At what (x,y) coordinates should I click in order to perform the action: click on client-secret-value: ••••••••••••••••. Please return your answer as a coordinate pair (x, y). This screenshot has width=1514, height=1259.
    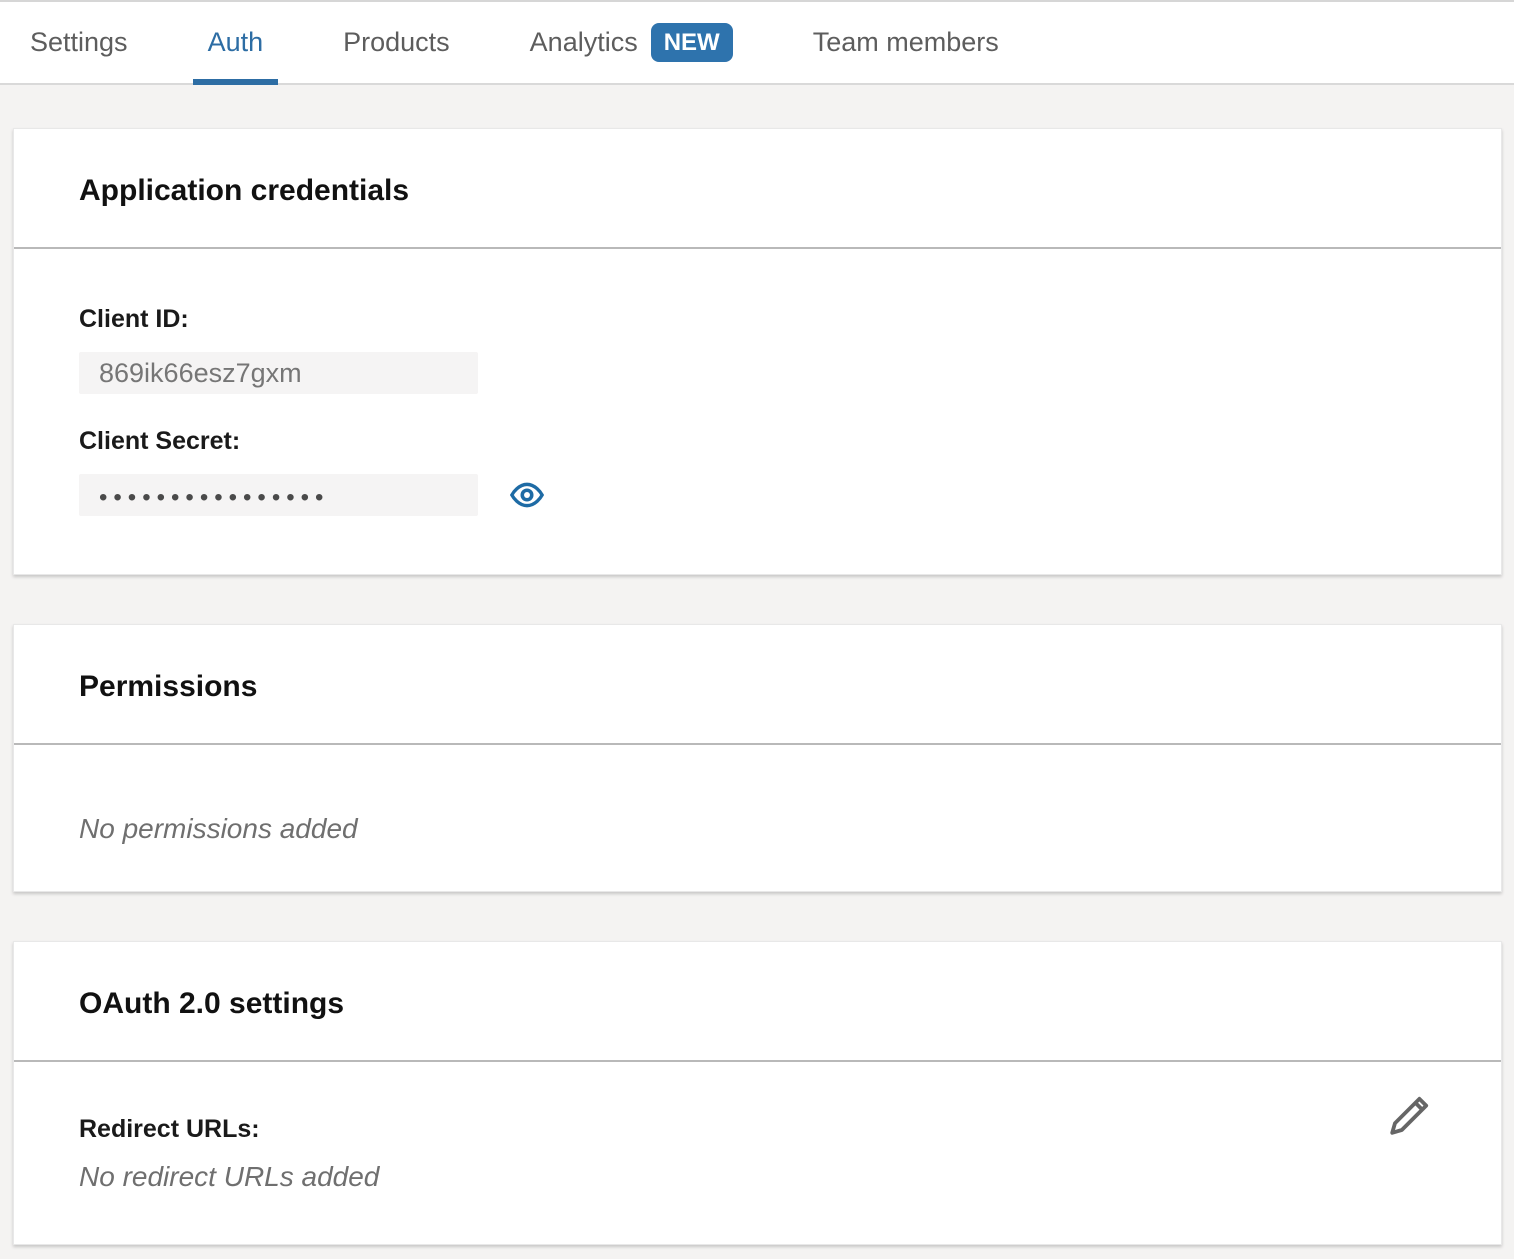
    Looking at the image, I should click on (278, 495).